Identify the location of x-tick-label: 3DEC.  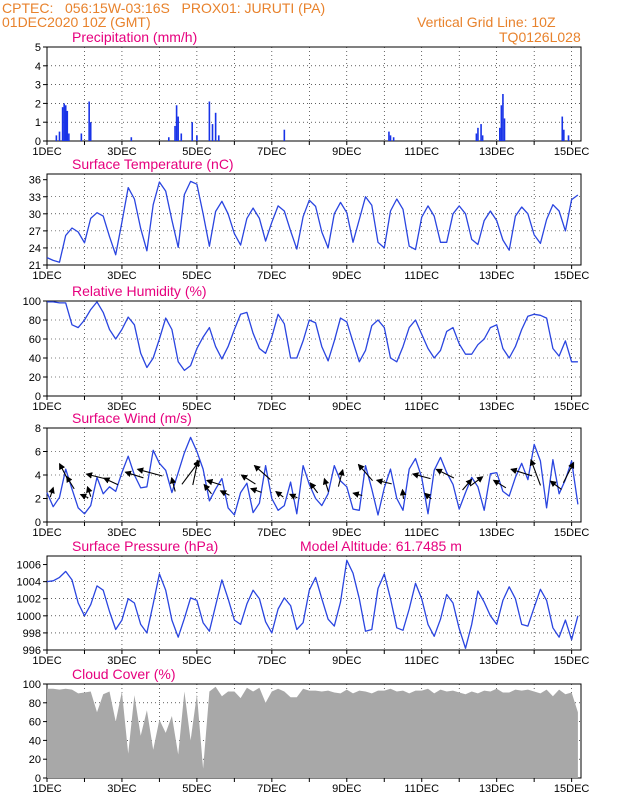
(121, 789).